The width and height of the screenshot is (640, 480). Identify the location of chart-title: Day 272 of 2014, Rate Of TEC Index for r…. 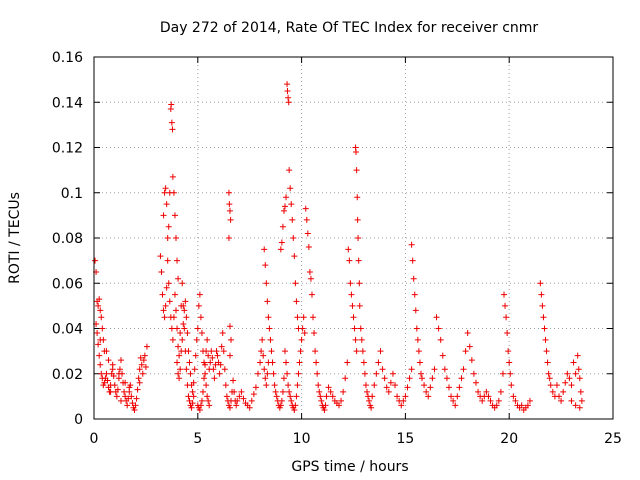
(349, 28).